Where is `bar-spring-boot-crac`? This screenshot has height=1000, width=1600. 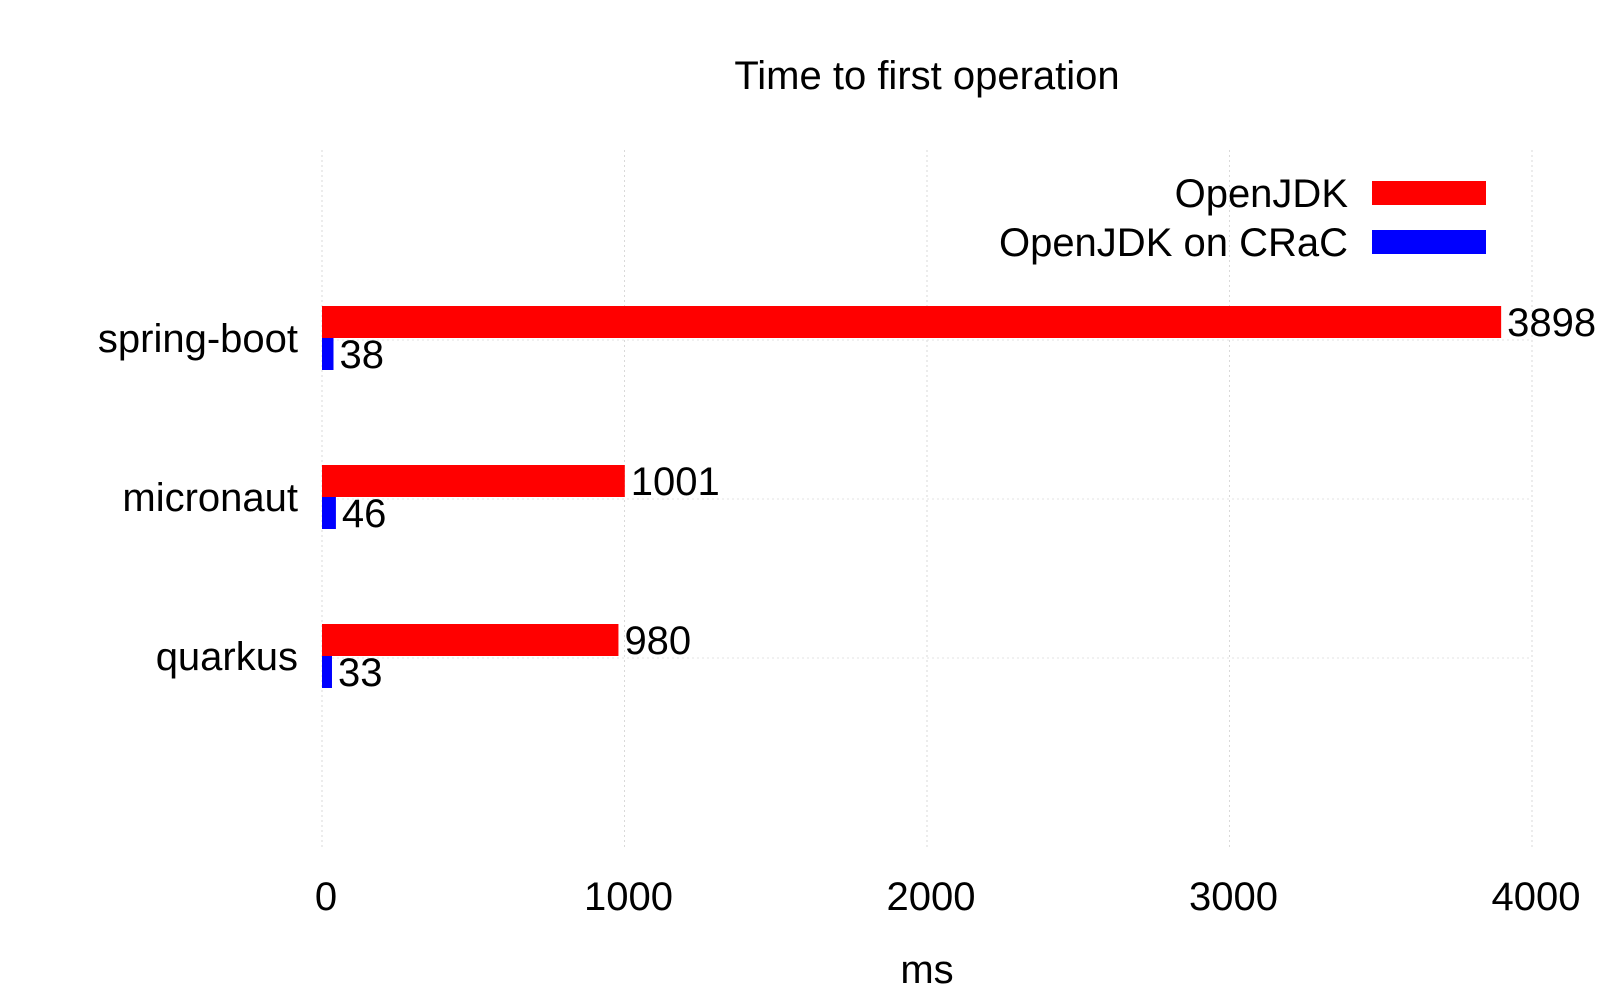
bar-spring-boot-crac is located at coordinates (328, 354).